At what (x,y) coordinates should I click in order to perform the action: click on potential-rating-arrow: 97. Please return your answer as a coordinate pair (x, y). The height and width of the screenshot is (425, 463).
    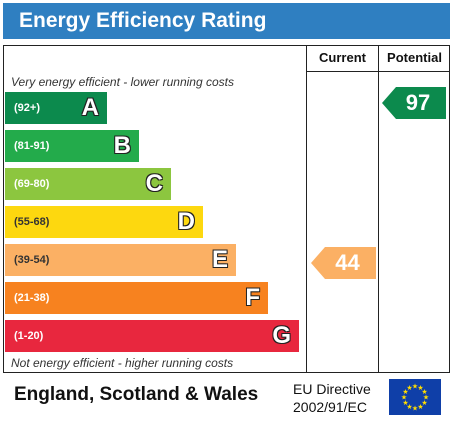
    Looking at the image, I should click on (414, 103).